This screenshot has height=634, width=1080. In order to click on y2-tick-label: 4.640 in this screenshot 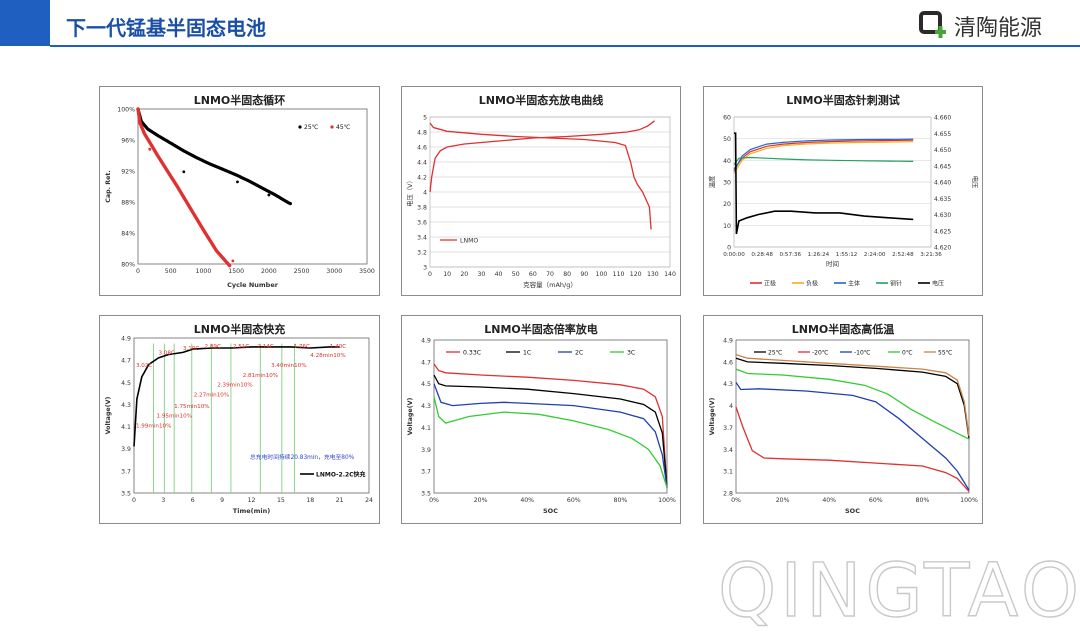, I will do `click(942, 183)`.